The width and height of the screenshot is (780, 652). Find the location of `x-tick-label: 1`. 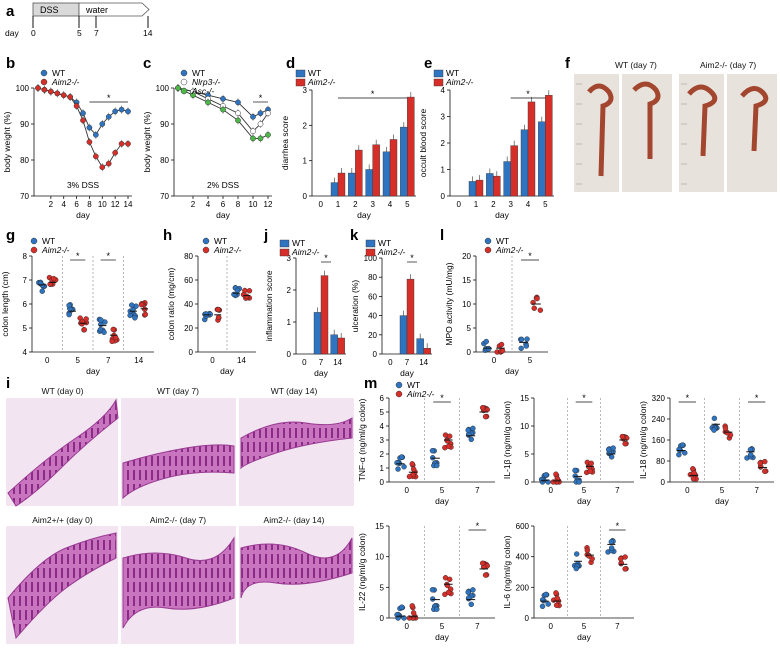

x-tick-label: 1 is located at coordinates (338, 204).